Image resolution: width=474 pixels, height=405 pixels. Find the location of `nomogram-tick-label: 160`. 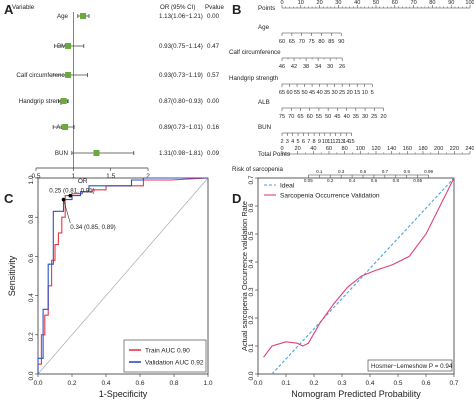

nomogram-tick-label: 160 is located at coordinates (407, 149).